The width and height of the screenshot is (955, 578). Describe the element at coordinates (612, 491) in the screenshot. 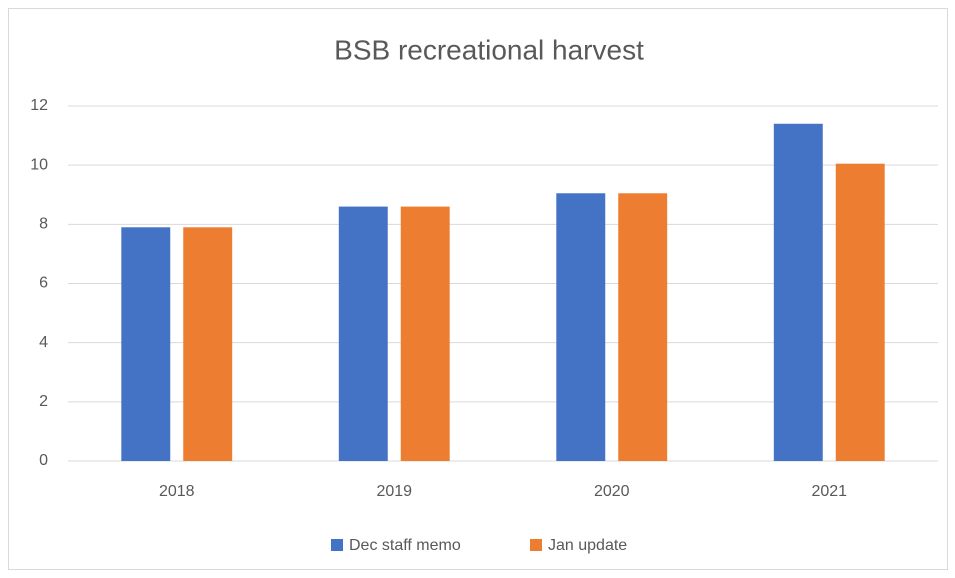

I see `x-tick-label: 2020` at that location.